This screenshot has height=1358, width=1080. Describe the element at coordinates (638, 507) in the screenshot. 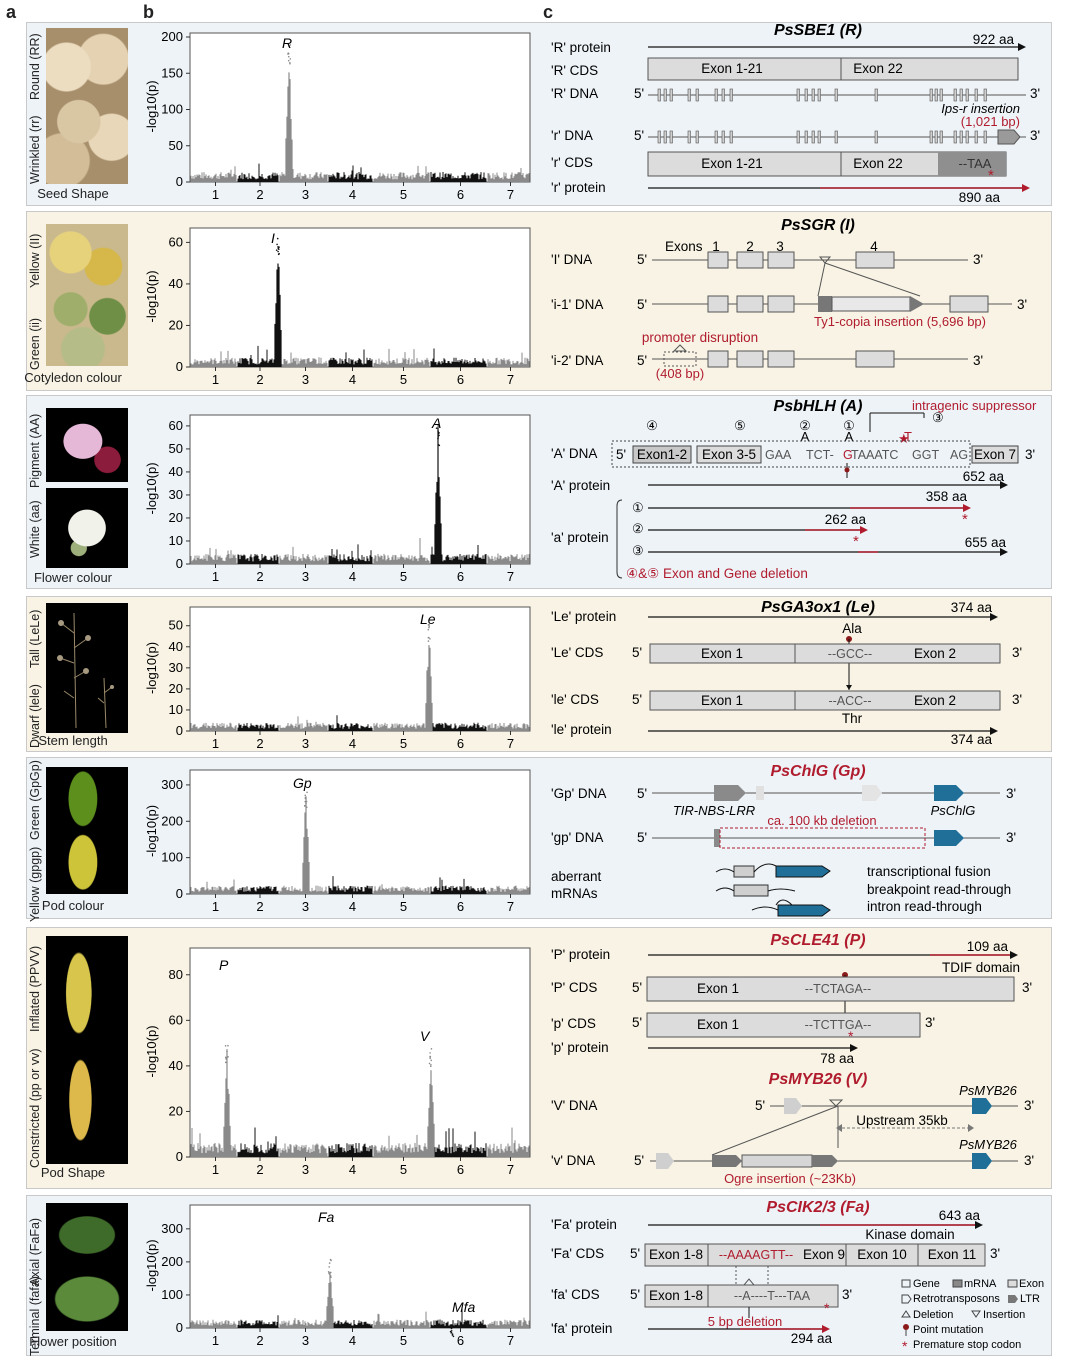

I see `a-circle-1: ①` at that location.